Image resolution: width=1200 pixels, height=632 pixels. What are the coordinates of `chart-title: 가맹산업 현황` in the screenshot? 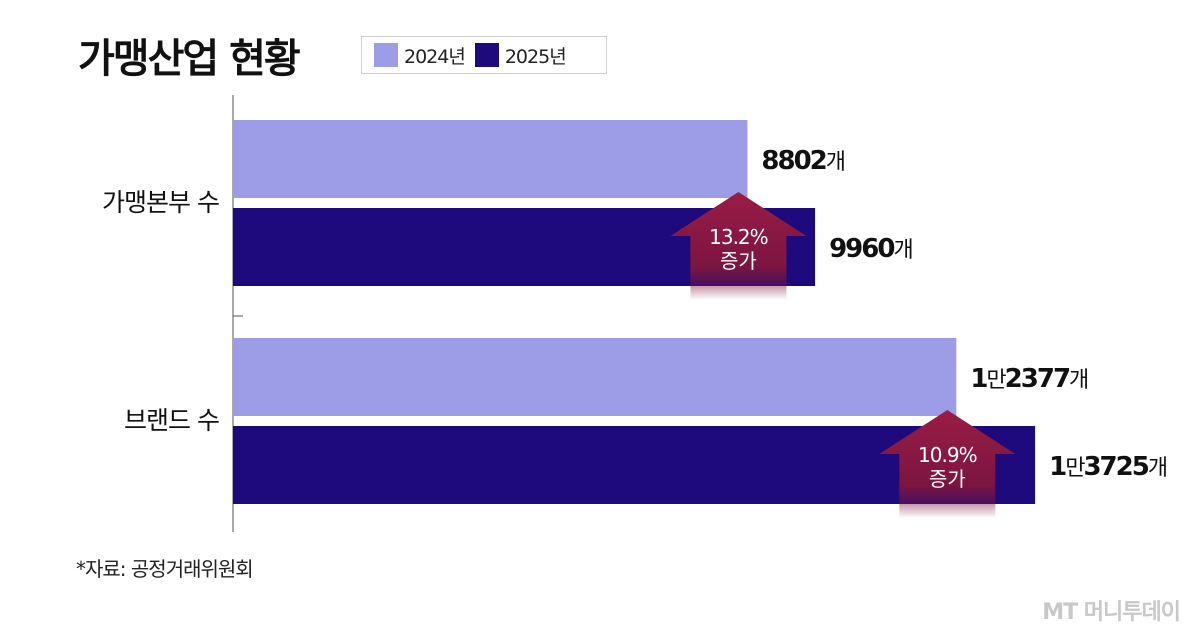 It's located at (189, 59).